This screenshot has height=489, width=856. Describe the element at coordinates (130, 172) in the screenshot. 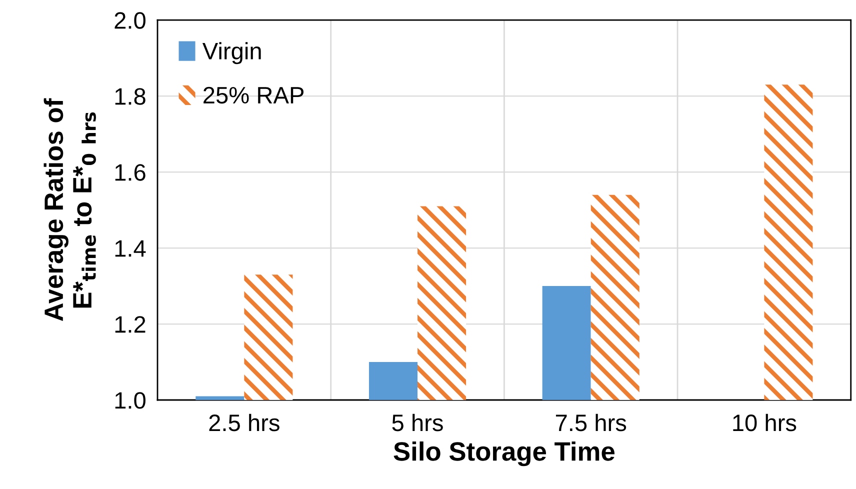

I see `y-tick-label: 1.6` at that location.